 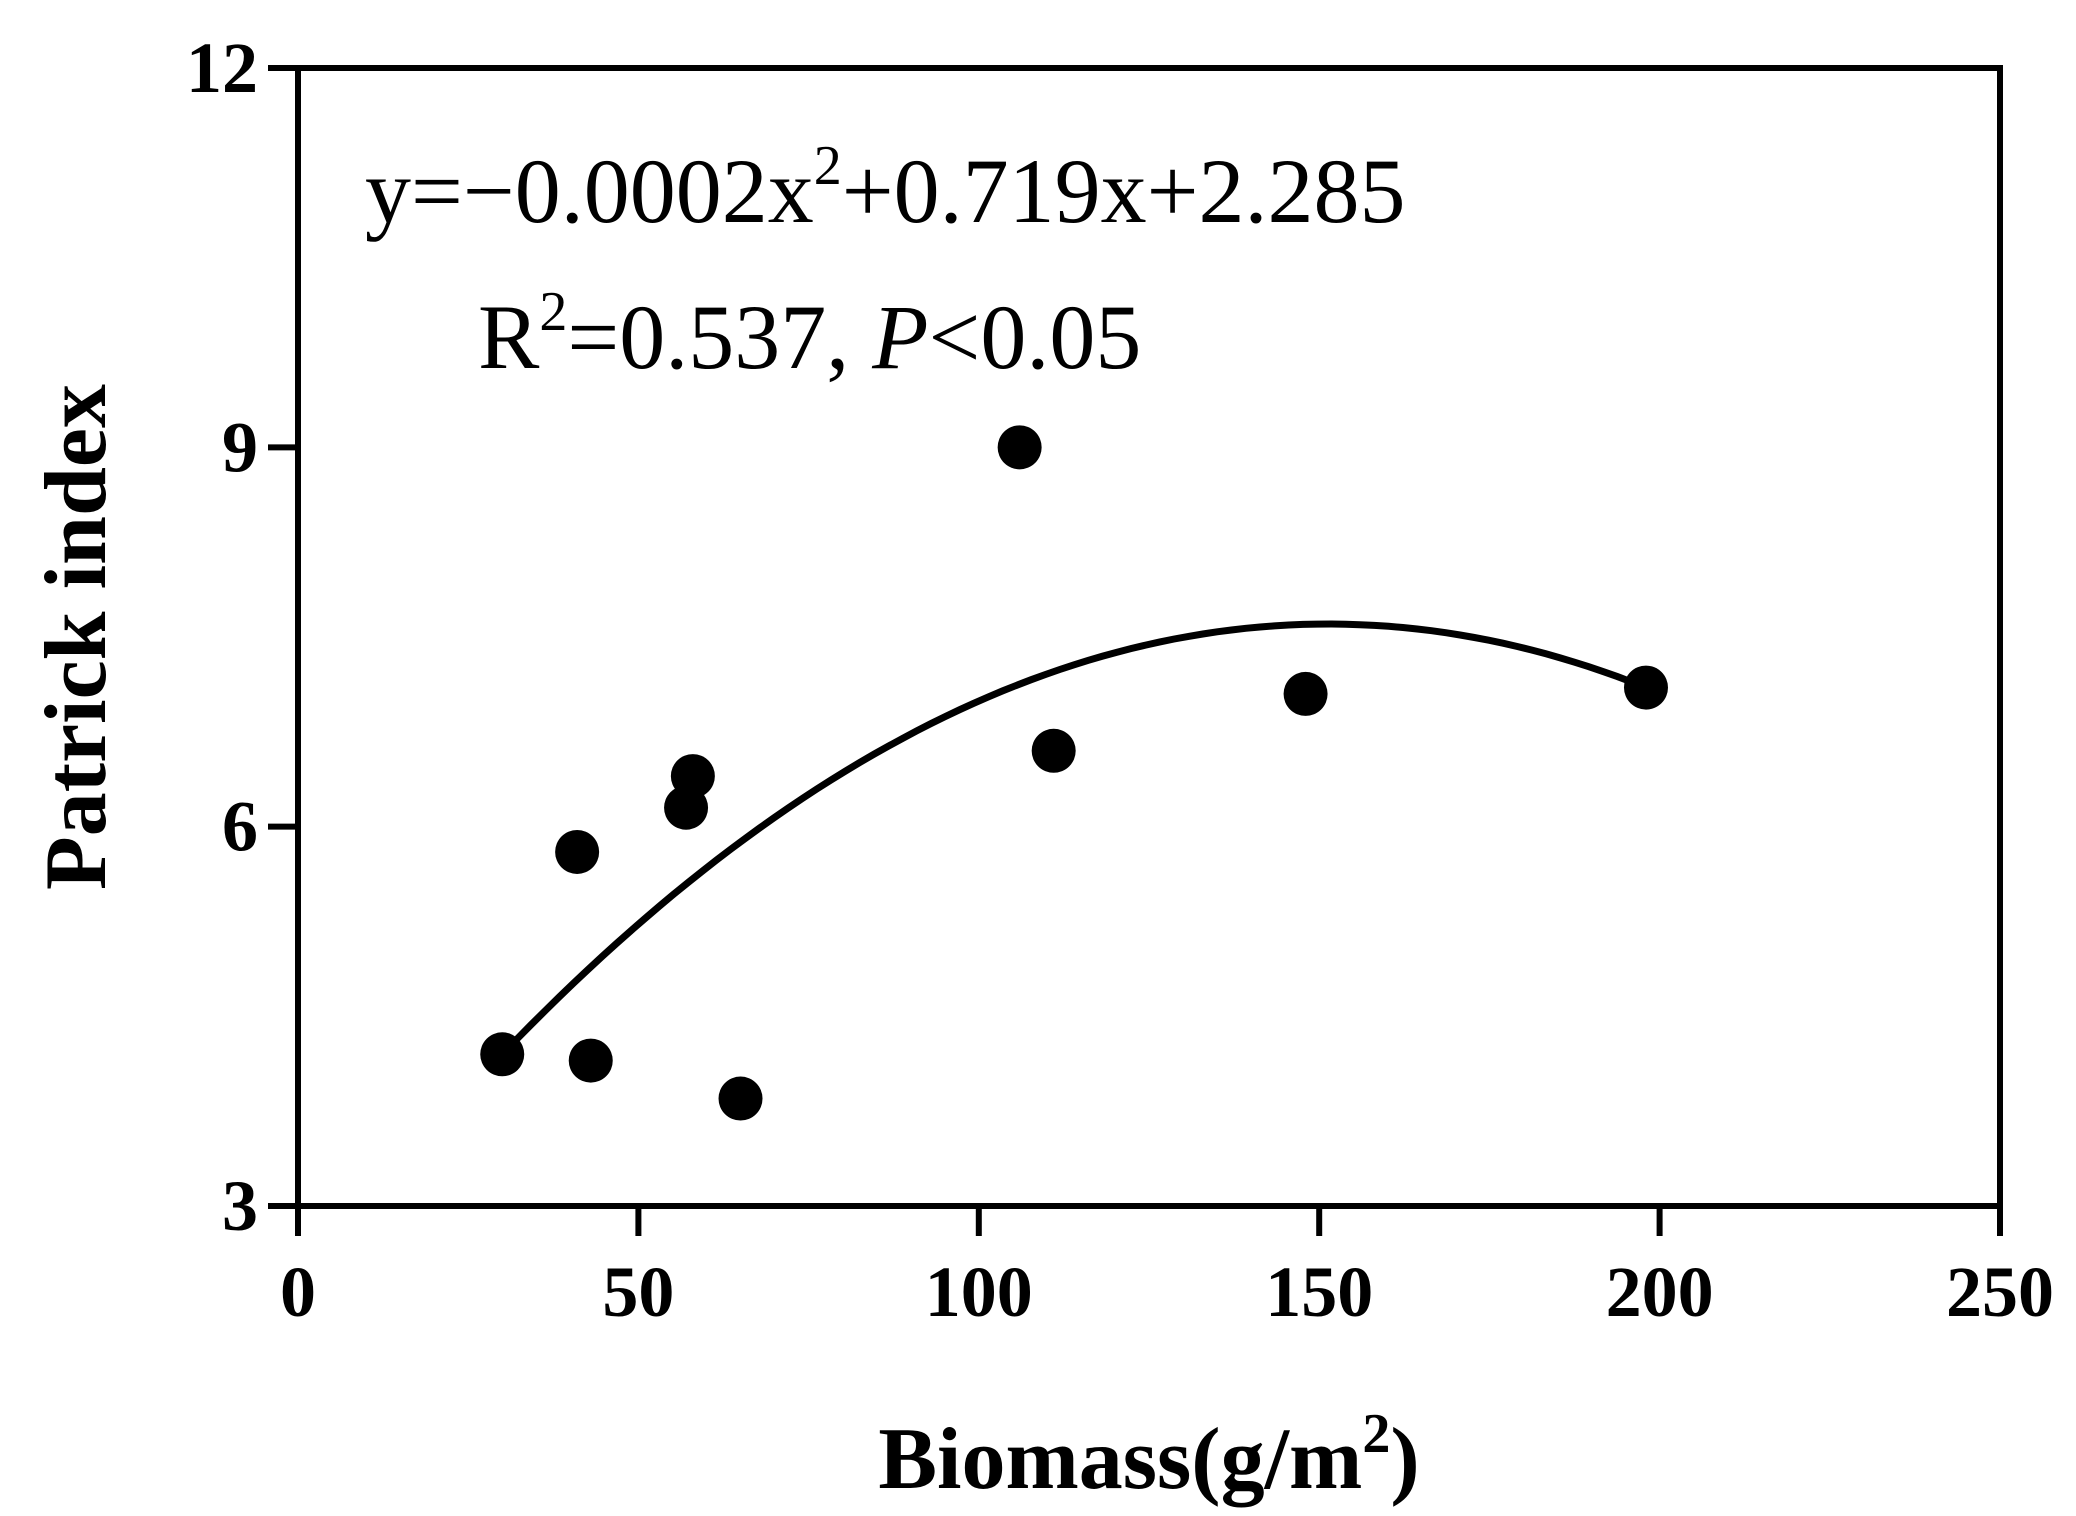 I want to click on p-symbol: P, so click(x=899, y=337).